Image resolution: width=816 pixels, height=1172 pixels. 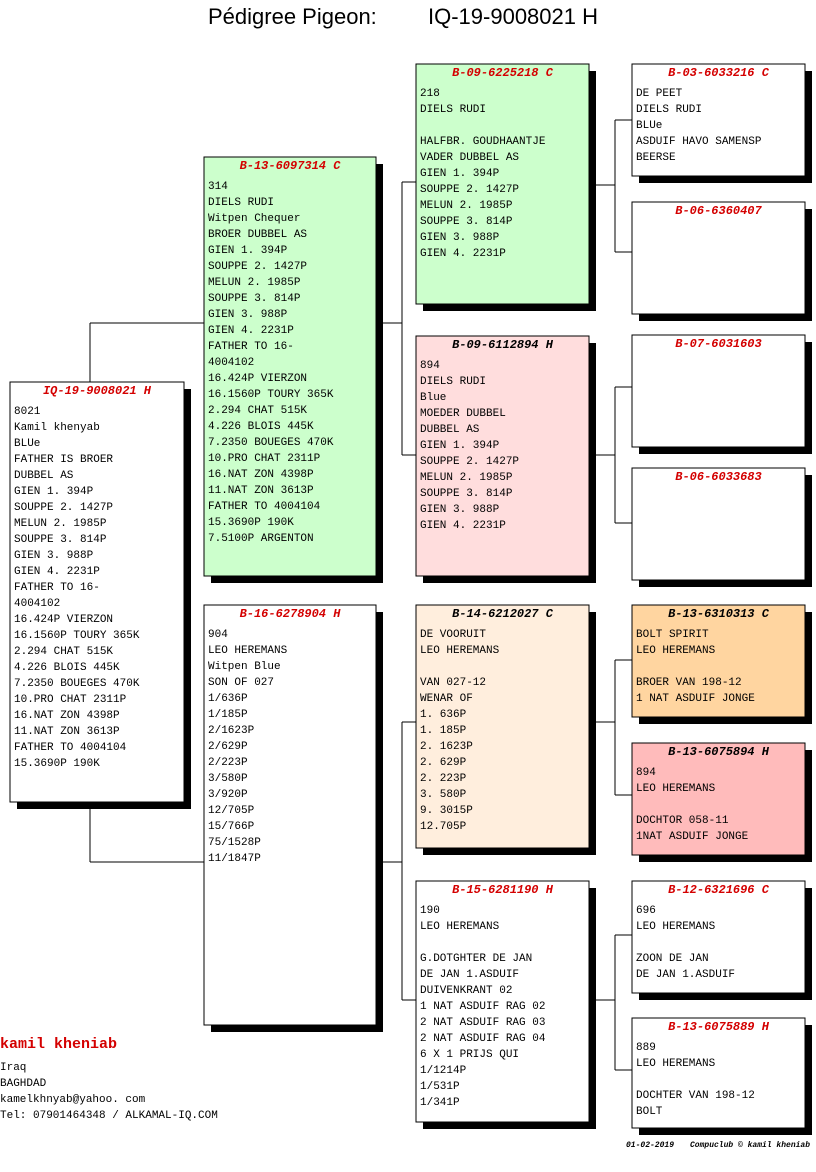 What do you see at coordinates (57, 428) in the screenshot?
I see `box-line: Kamil khenyab` at bounding box center [57, 428].